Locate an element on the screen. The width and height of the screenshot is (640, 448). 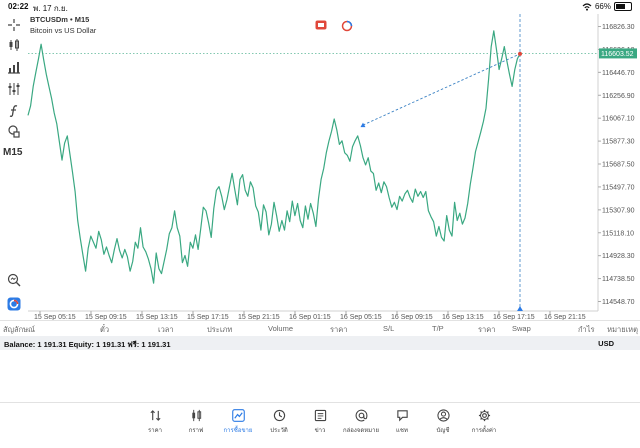
account-currency: USD is located at coordinates (606, 343).